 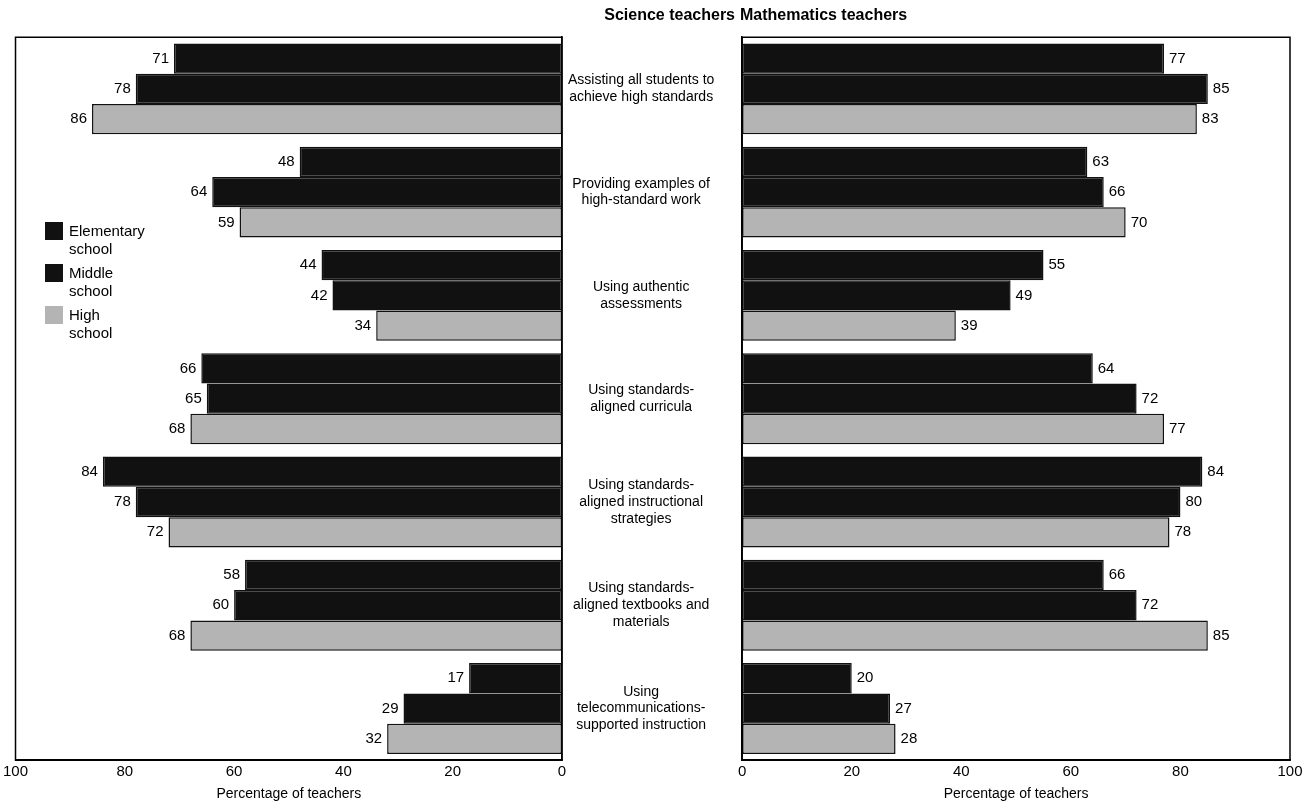 What do you see at coordinates (160, 57) in the screenshot?
I see `data-label: 71` at bounding box center [160, 57].